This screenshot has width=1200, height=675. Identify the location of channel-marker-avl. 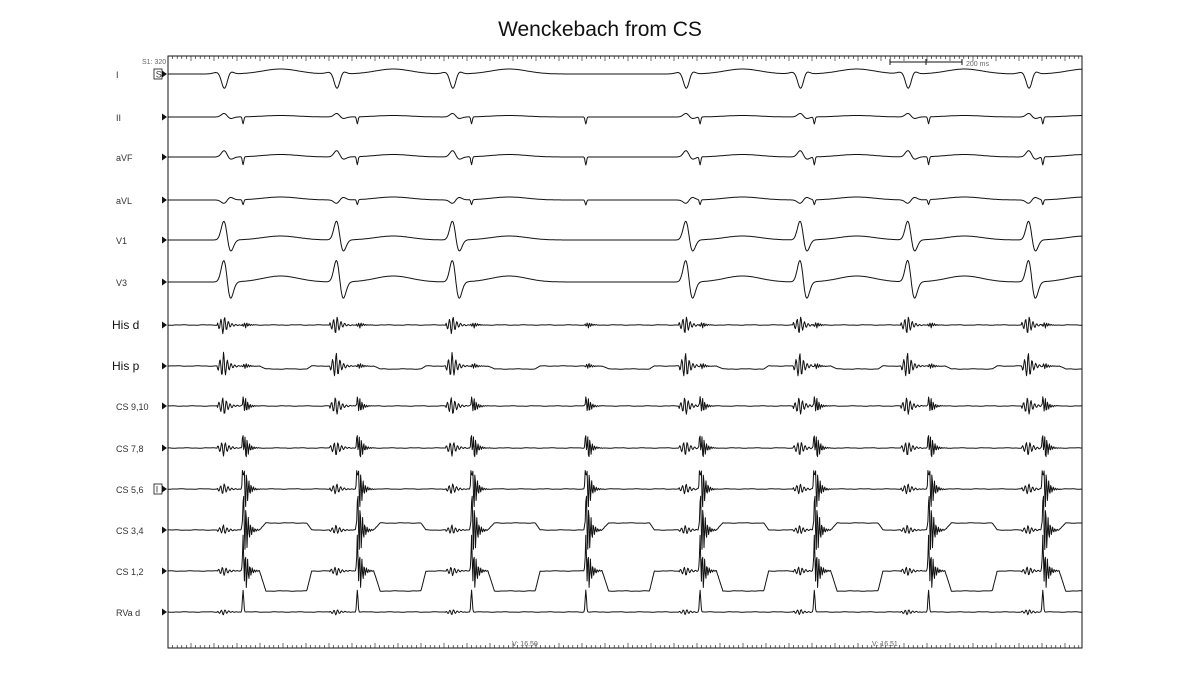
(164, 200).